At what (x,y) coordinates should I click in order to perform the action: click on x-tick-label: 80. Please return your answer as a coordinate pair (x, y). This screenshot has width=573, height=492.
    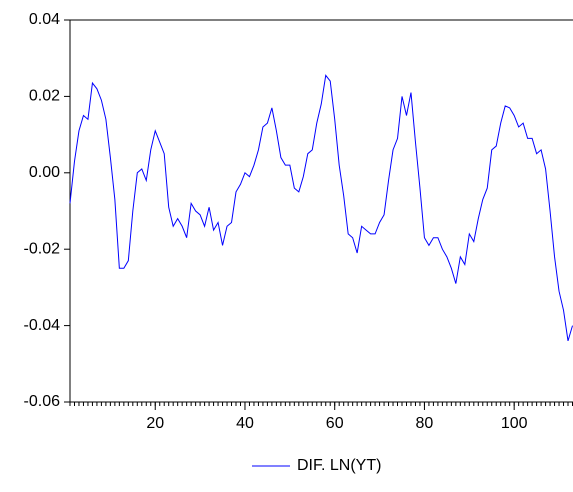
    Looking at the image, I should click on (425, 423).